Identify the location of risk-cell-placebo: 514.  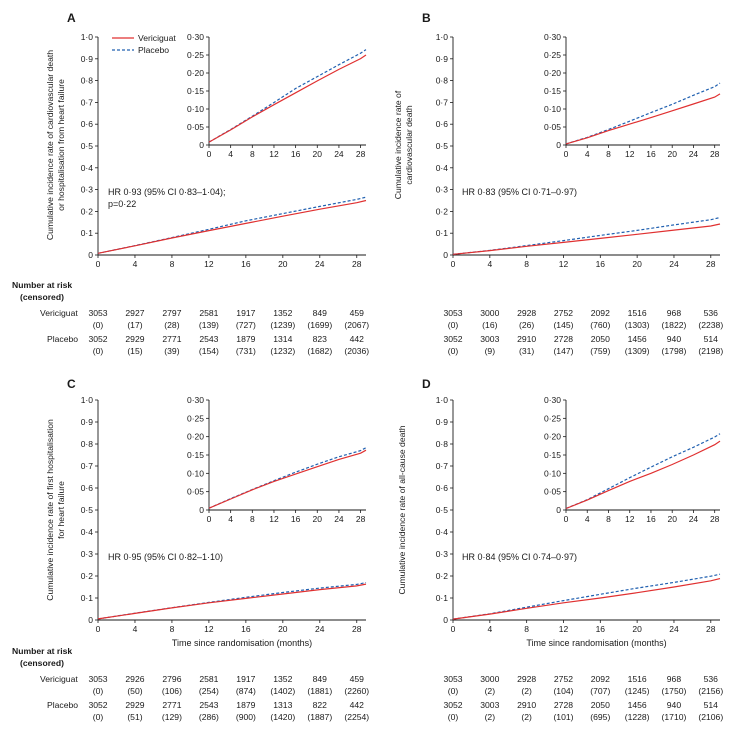
(711, 705).